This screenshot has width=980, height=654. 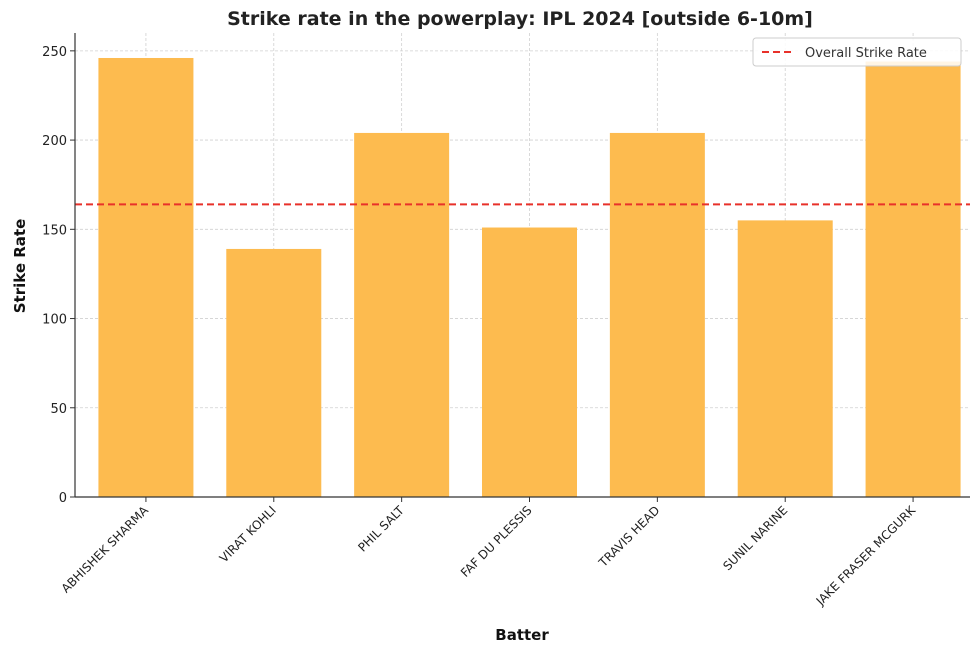 I want to click on x-tick-label: PHIL SALT, so click(x=381, y=529).